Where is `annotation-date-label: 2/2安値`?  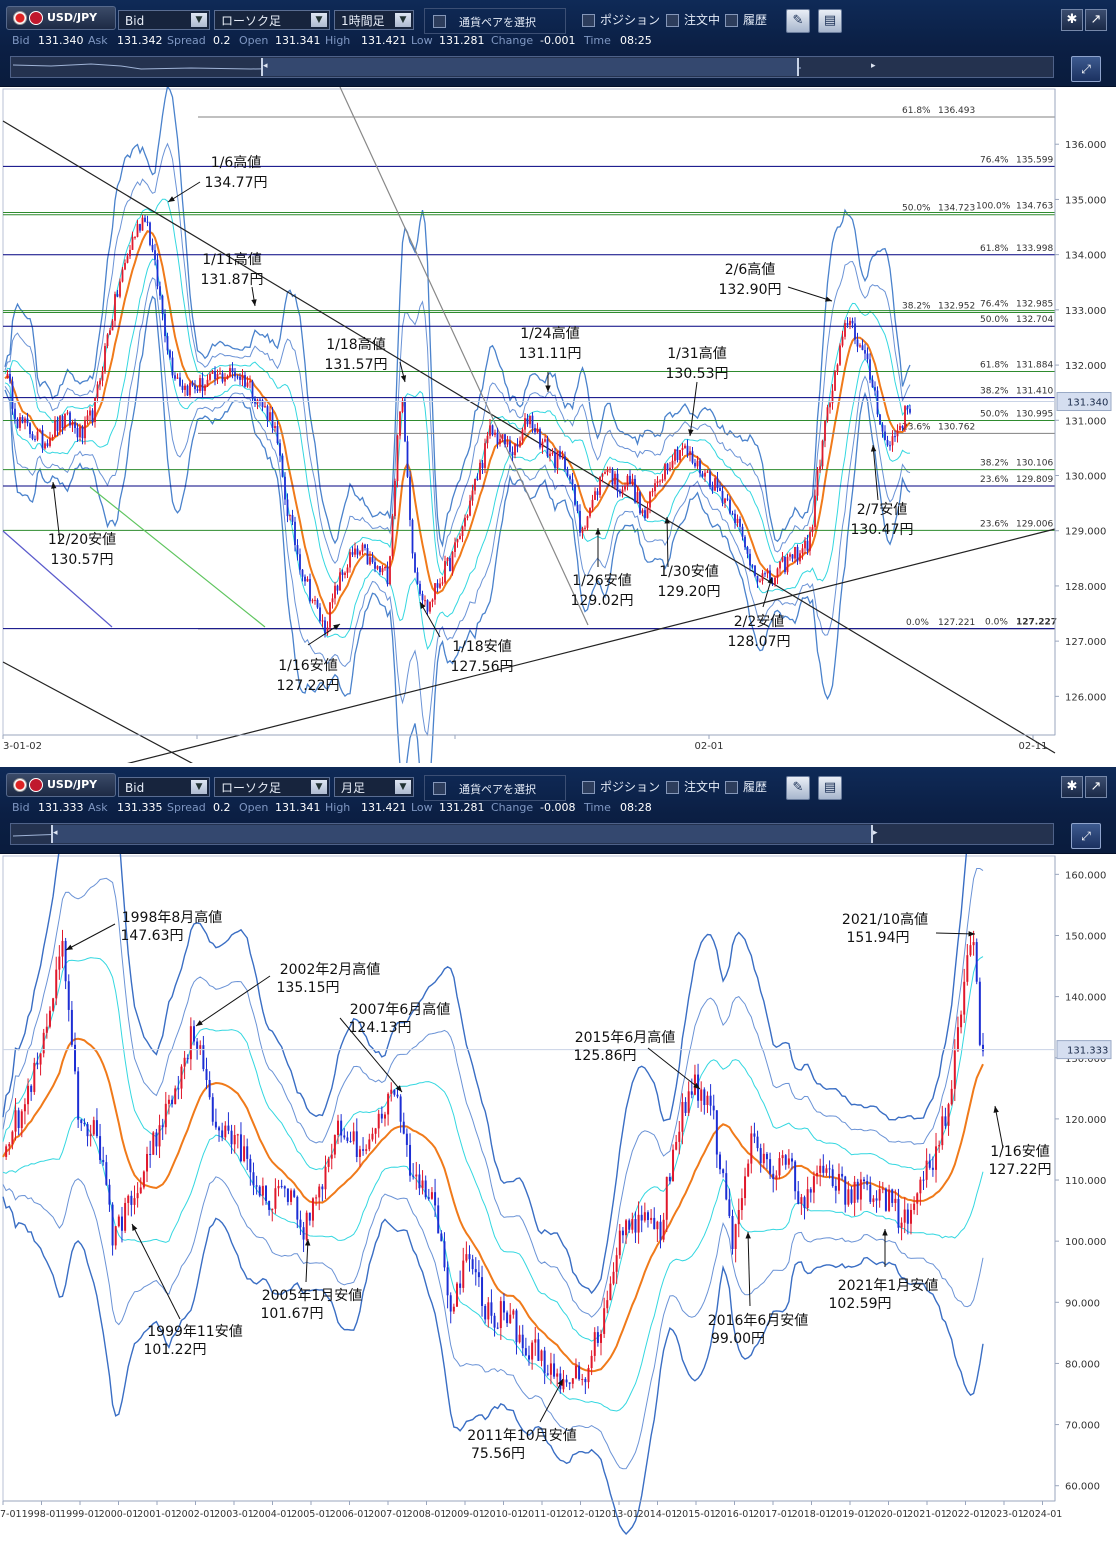 annotation-date-label: 2/2安値 is located at coordinates (759, 622).